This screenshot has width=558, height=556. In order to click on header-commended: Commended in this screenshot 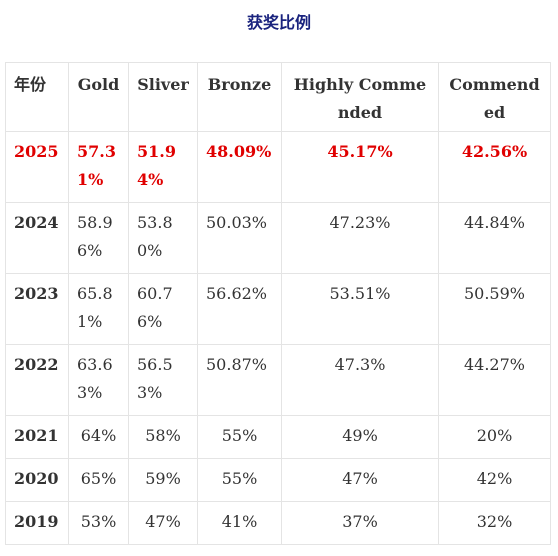, I will do `click(494, 97)`.